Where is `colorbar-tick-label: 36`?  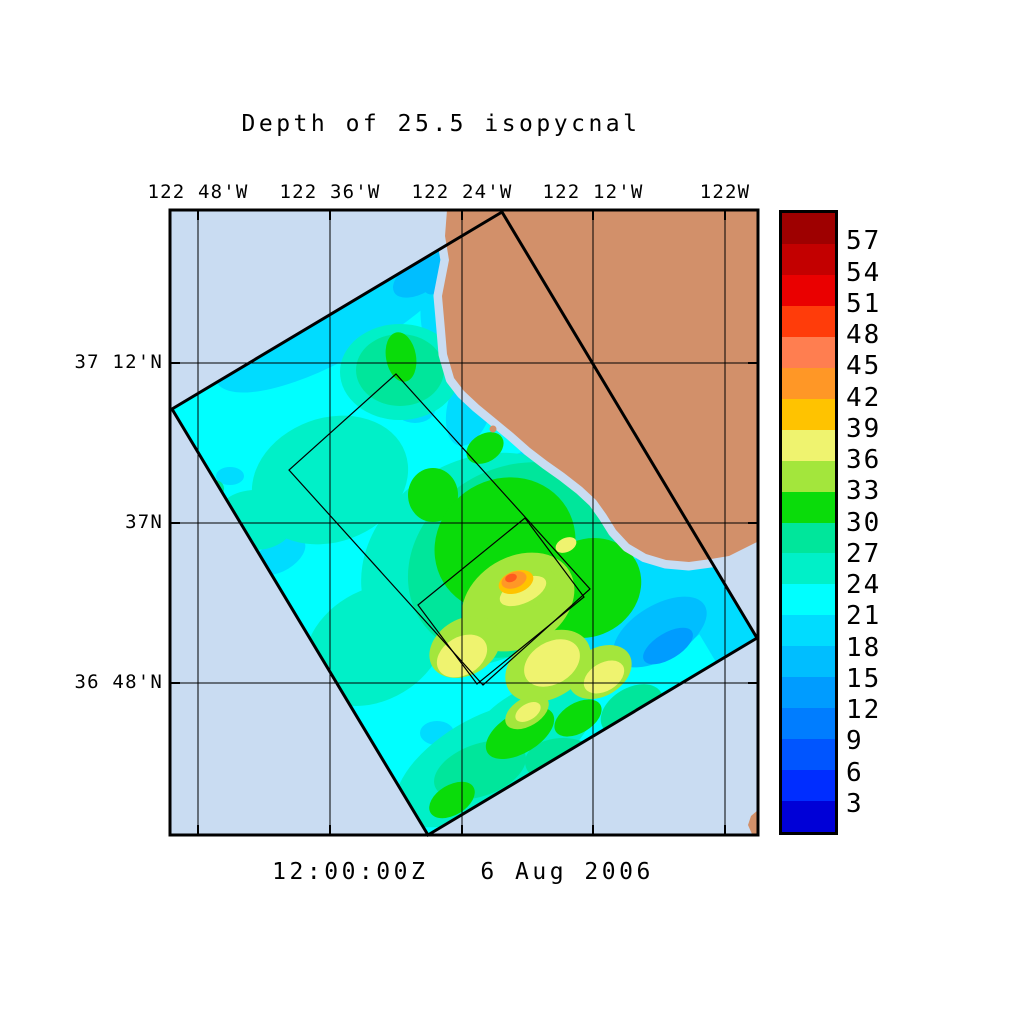
colorbar-tick-label: 36 is located at coordinates (864, 460).